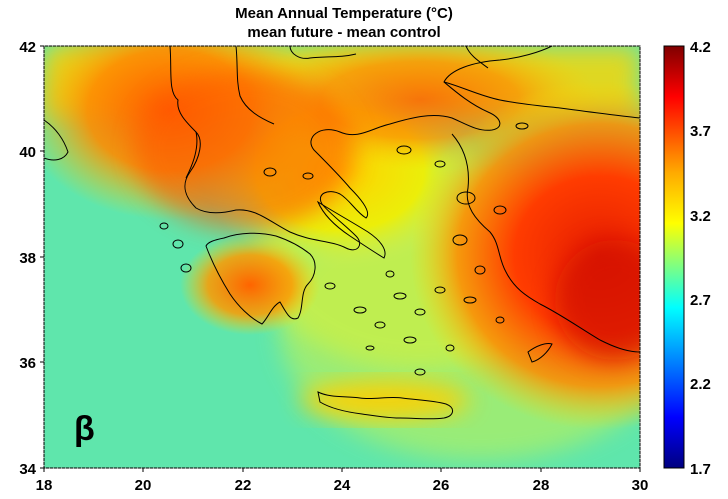 The image size is (728, 499). What do you see at coordinates (27, 363) in the screenshot?
I see `y-tick-label: 36` at bounding box center [27, 363].